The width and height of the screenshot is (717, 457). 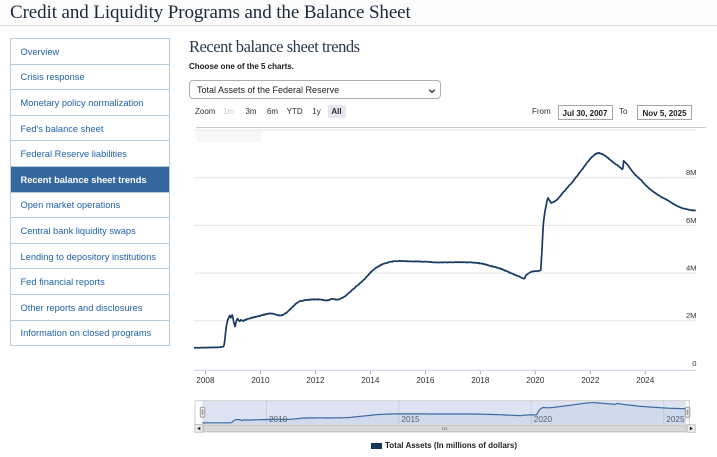 I want to click on svg-text: 2M, so click(x=691, y=315).